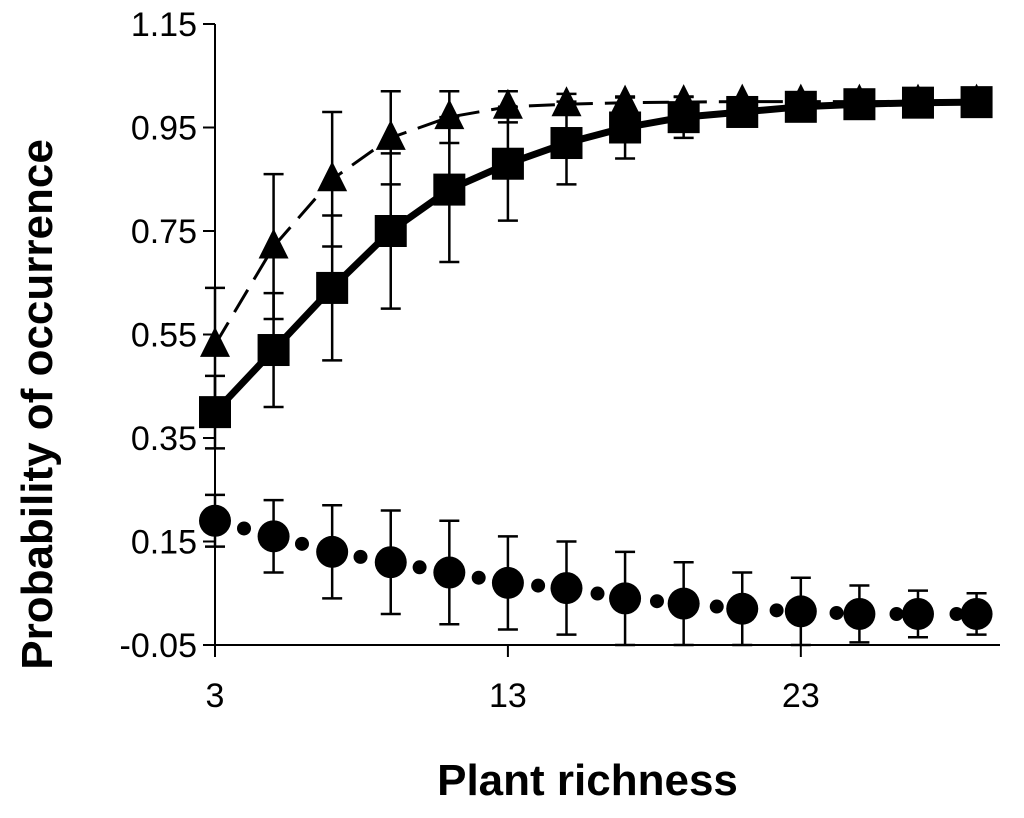 This screenshot has height=818, width=1024. I want to click on y-tick-label: -0.05, so click(159, 646).